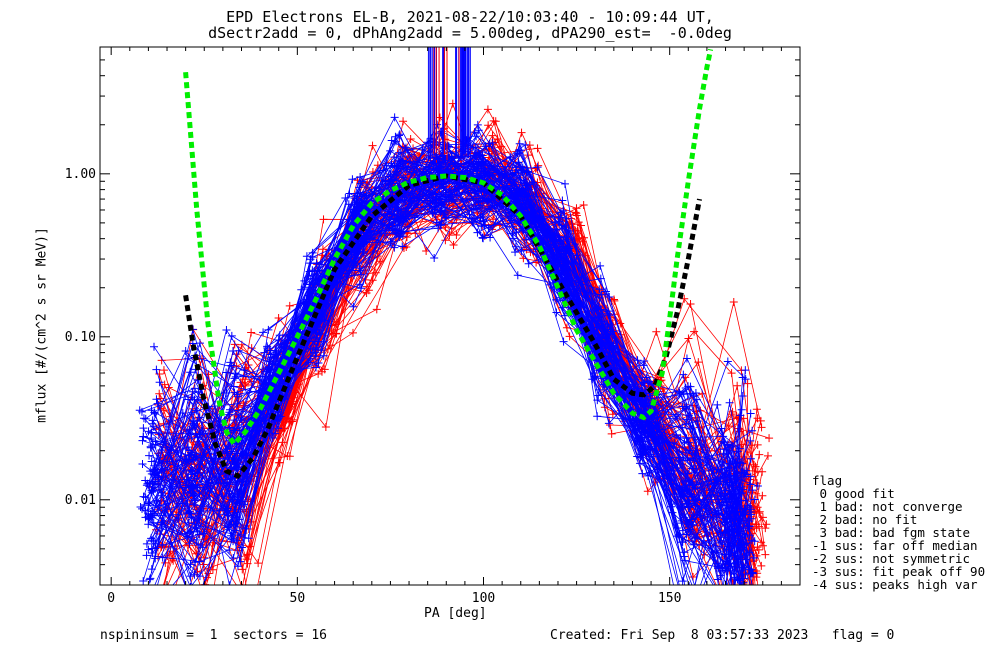  Describe the element at coordinates (827, 480) in the screenshot. I see `legend-header: flag` at that location.